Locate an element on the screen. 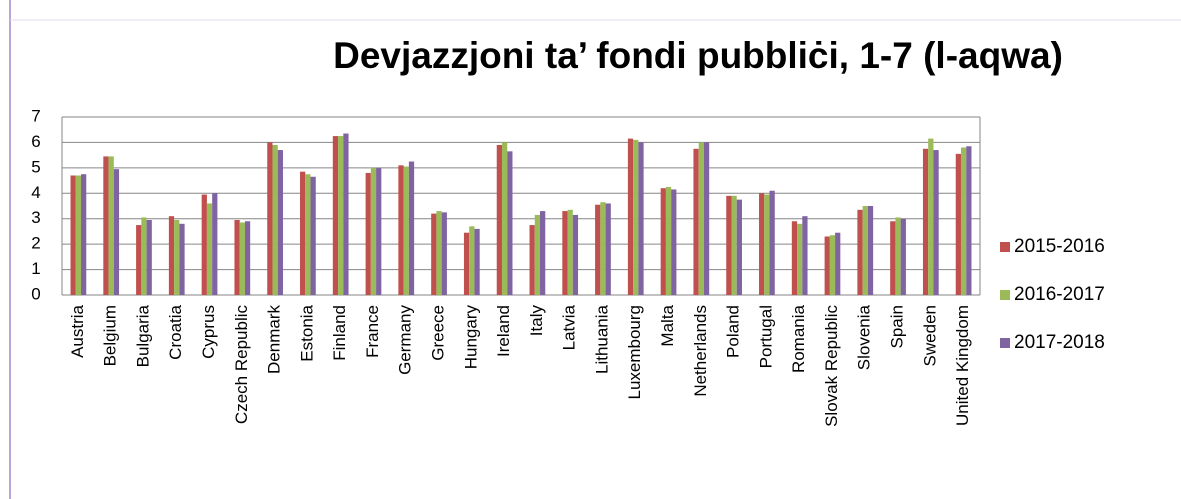 This screenshot has height=499, width=1181. y-tick-label: 5 is located at coordinates (35, 166).